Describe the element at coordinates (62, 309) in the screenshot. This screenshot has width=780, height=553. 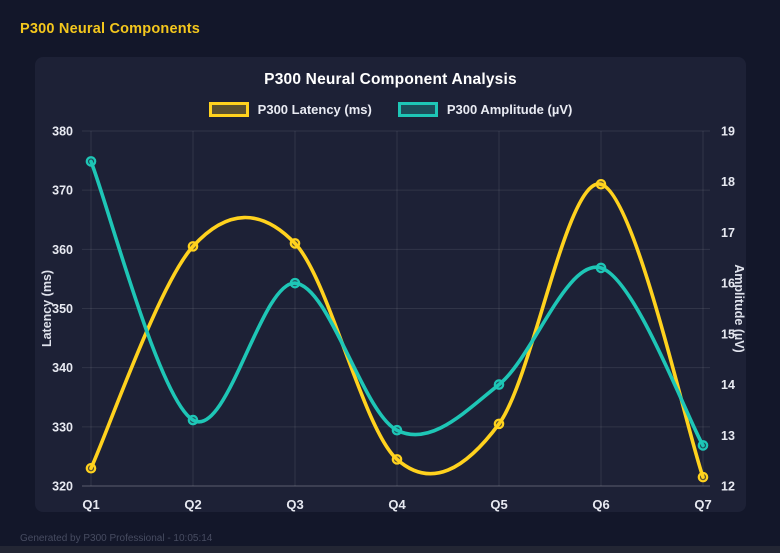
I see `left-tick-label: 350` at that location.